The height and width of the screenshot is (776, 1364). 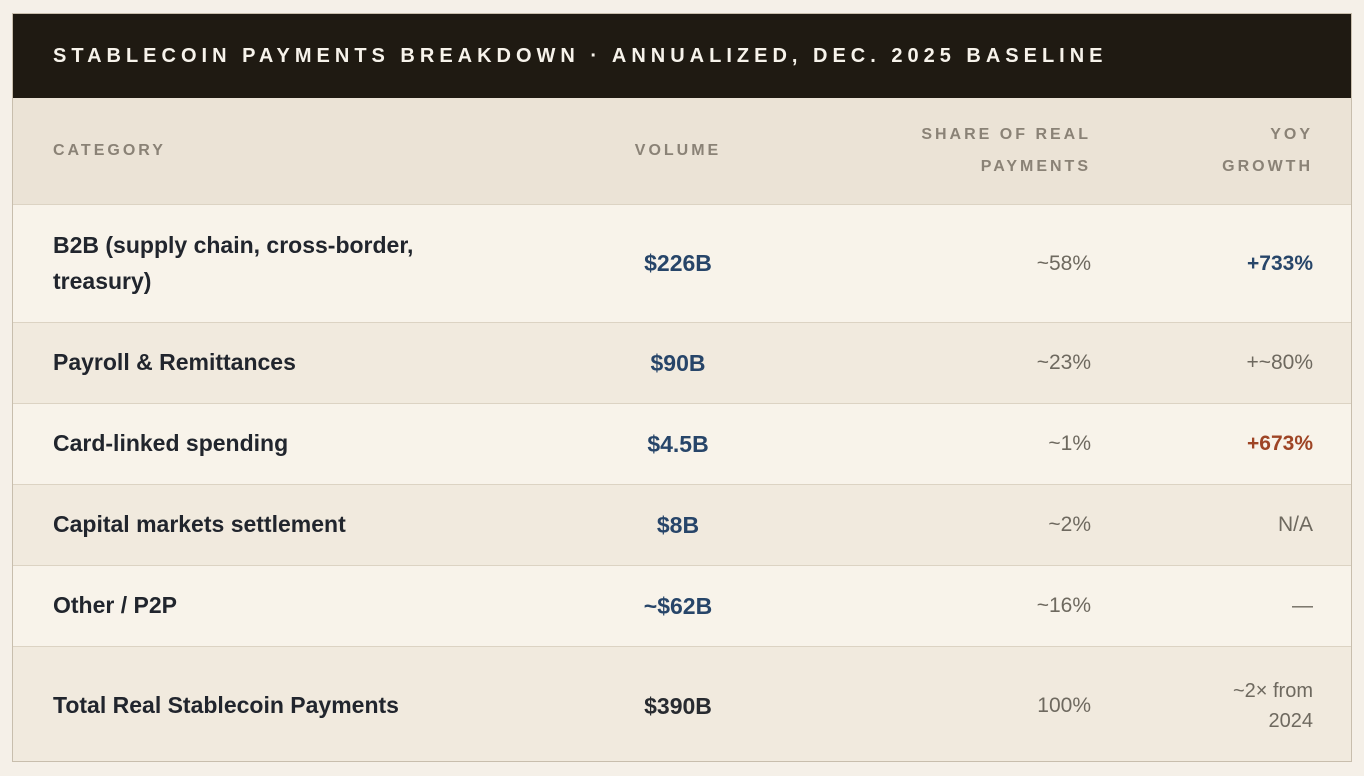 I want to click on table-row-card-linked-spending: Card-linked spending $4.5B ~1% +673%, so click(x=682, y=444).